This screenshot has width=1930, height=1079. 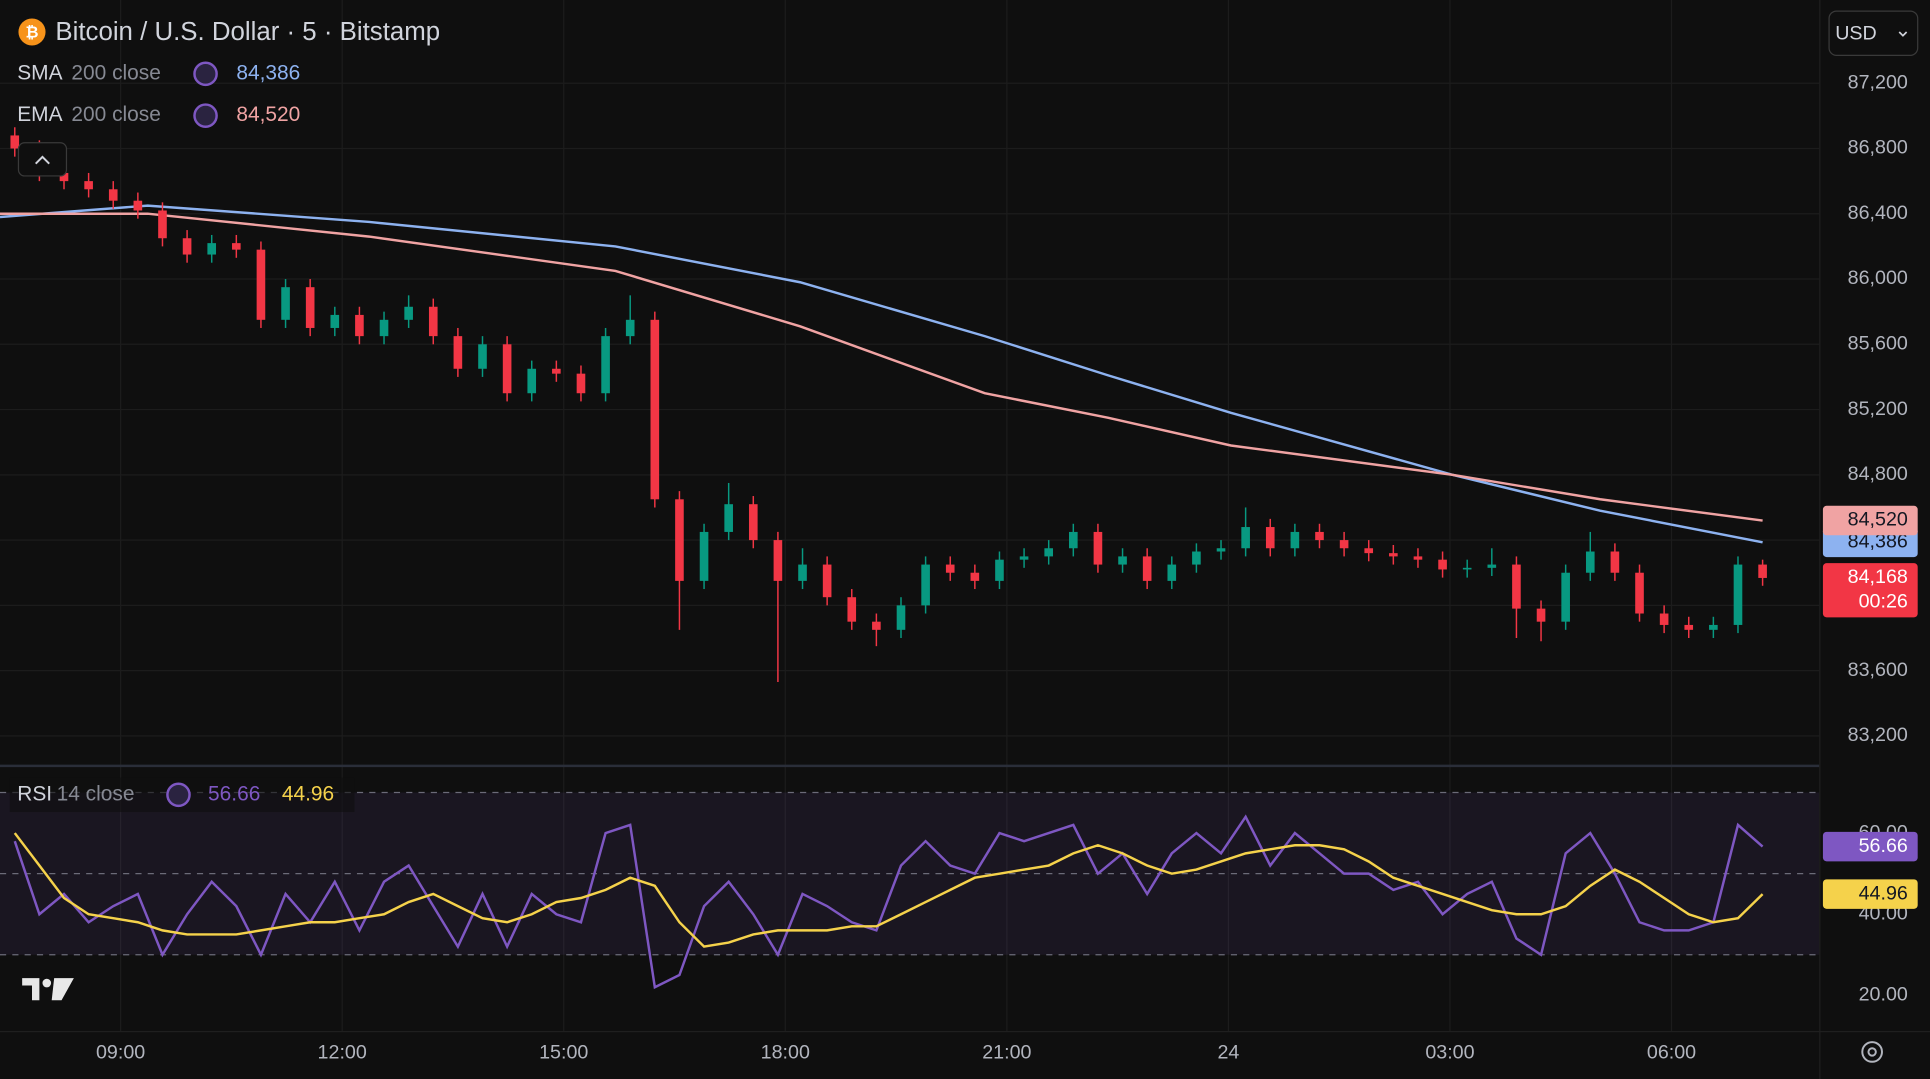 I want to click on y-tick-label: 85,200, so click(x=1878, y=409).